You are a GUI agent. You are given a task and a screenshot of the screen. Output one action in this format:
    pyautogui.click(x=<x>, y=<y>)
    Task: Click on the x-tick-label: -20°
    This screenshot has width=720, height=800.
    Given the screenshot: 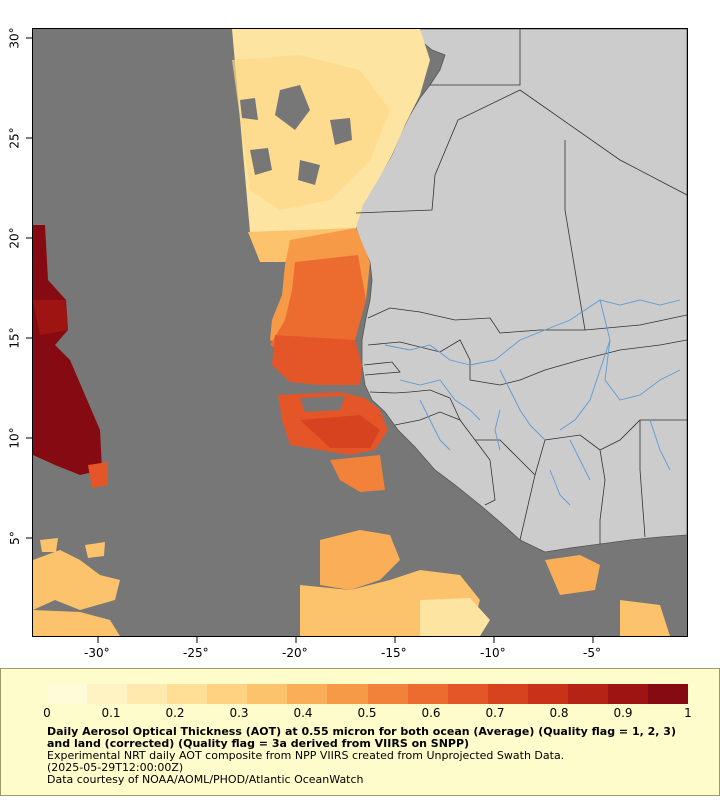 What is the action you would take?
    pyautogui.click(x=295, y=653)
    